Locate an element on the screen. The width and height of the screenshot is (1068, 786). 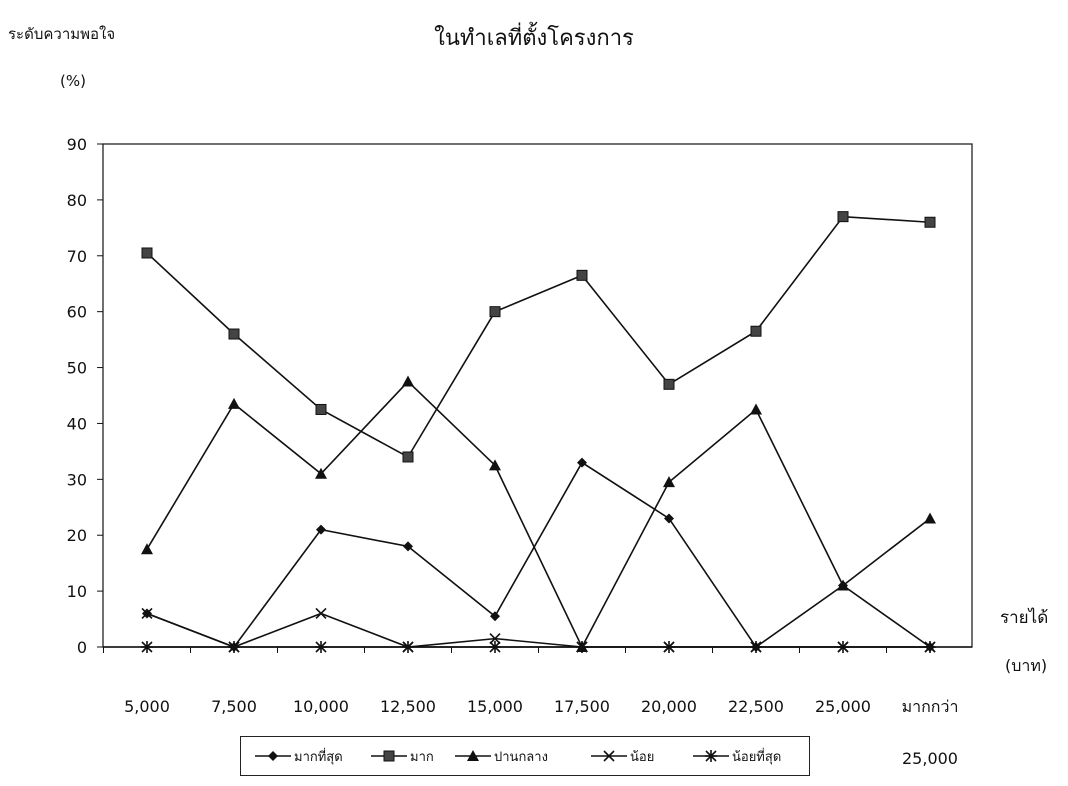
x-tick-label: 5,000 is located at coordinates (147, 706).